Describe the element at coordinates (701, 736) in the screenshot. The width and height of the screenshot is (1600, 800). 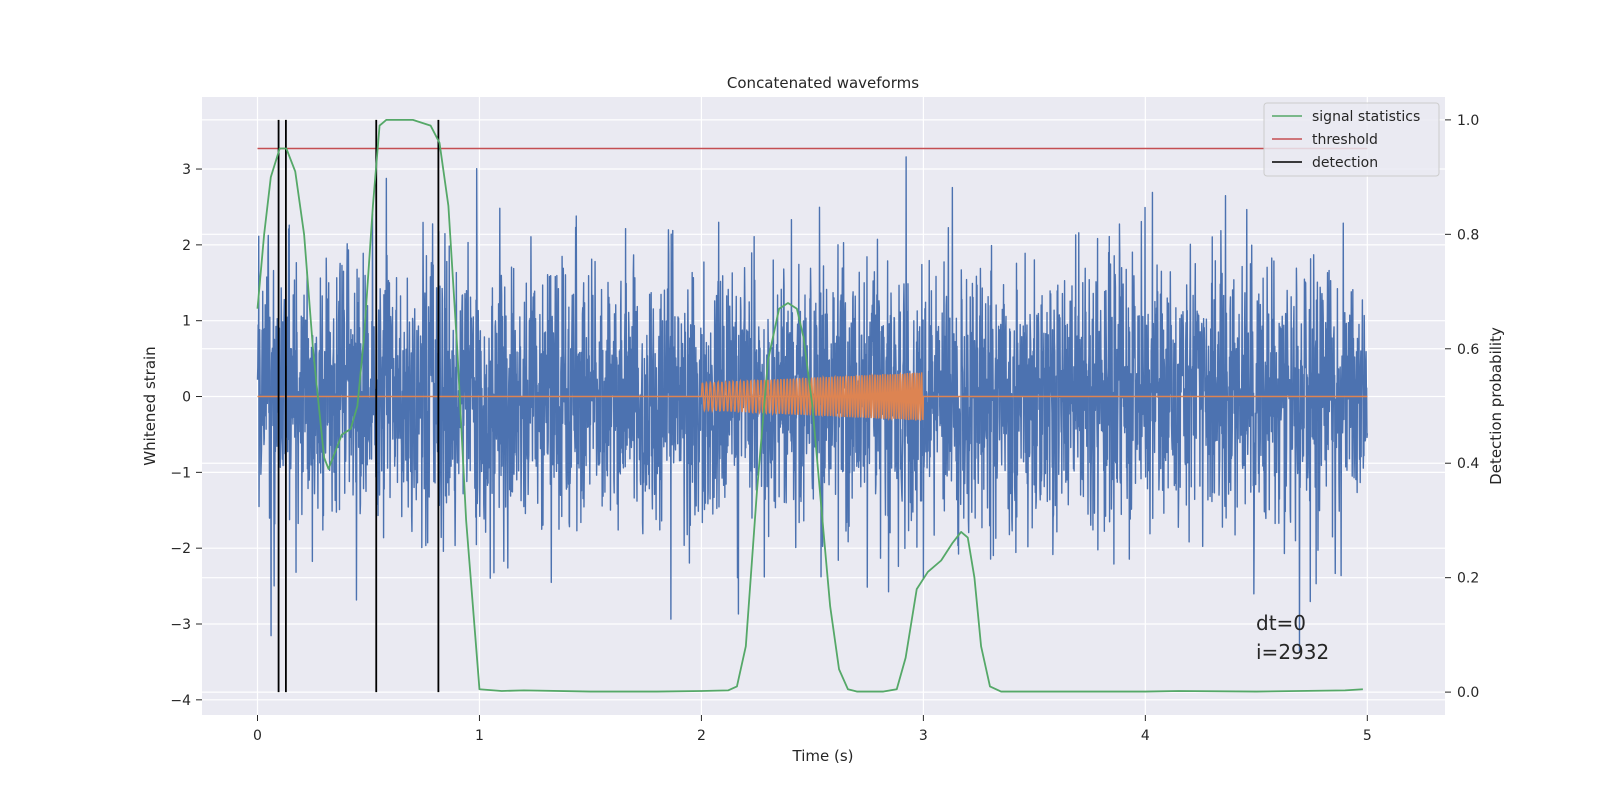
I see `x-tick-label: 2` at that location.